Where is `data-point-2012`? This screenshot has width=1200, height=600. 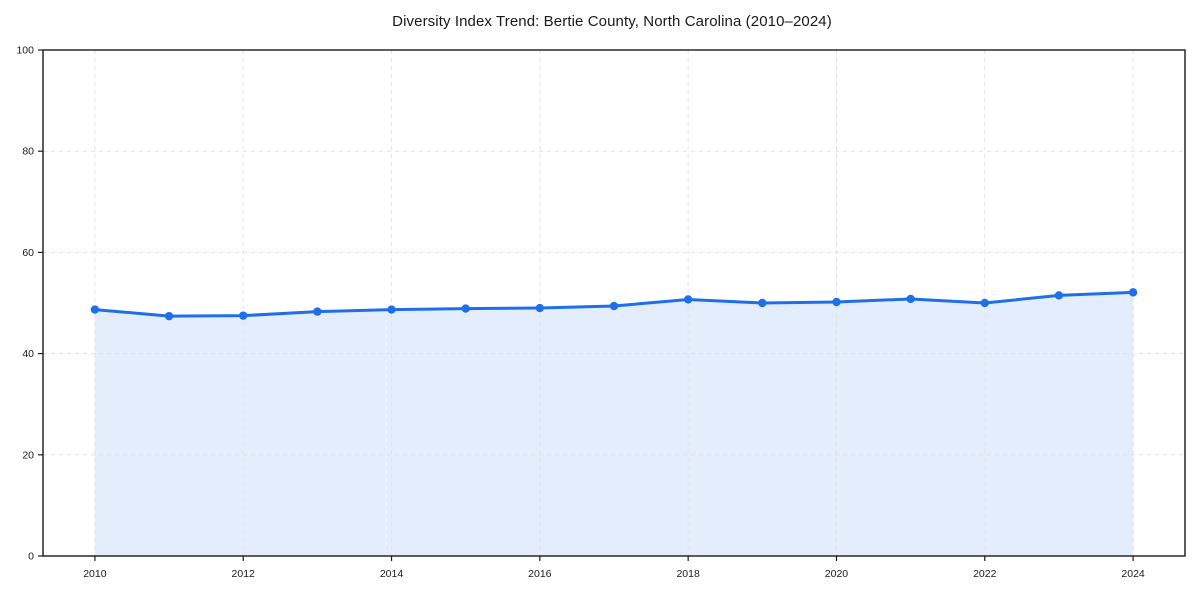
data-point-2012 is located at coordinates (243, 315).